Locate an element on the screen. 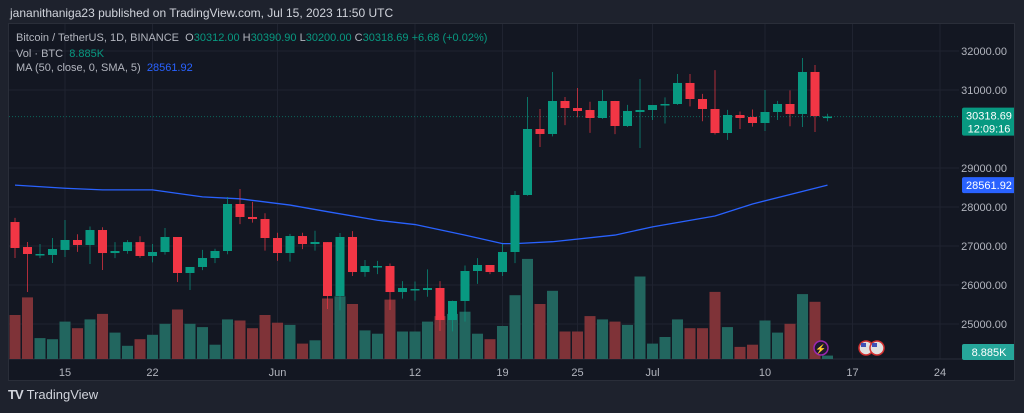 The height and width of the screenshot is (413, 1024). price-tick-label: 28000.00 is located at coordinates (984, 208).